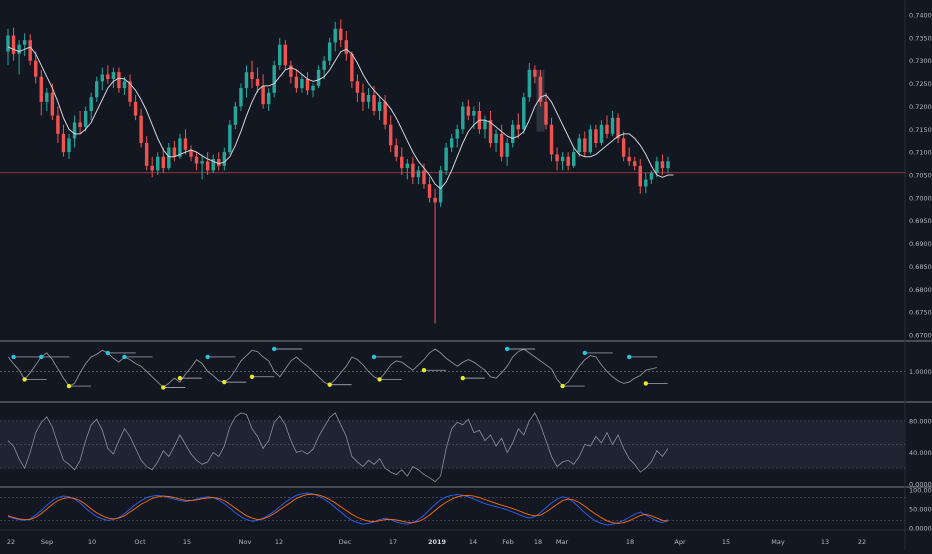 The width and height of the screenshot is (932, 554). I want to click on stochastic-axis-tick-label: 50.0000, so click(920, 510).